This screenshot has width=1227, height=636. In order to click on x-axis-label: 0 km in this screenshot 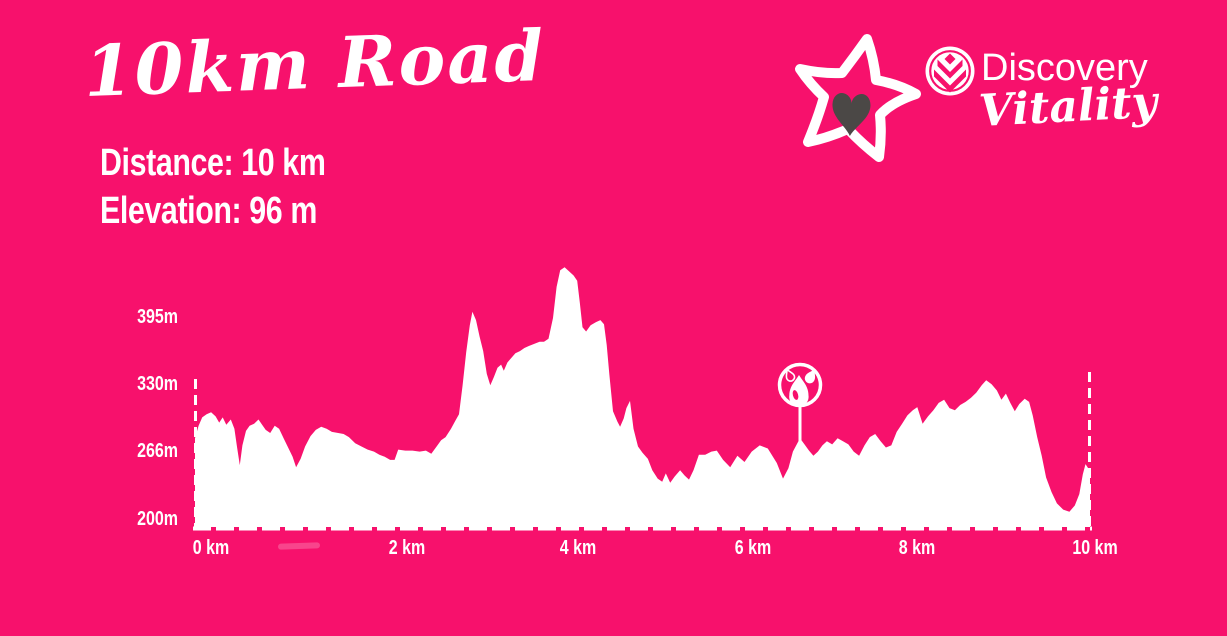, I will do `click(211, 548)`.